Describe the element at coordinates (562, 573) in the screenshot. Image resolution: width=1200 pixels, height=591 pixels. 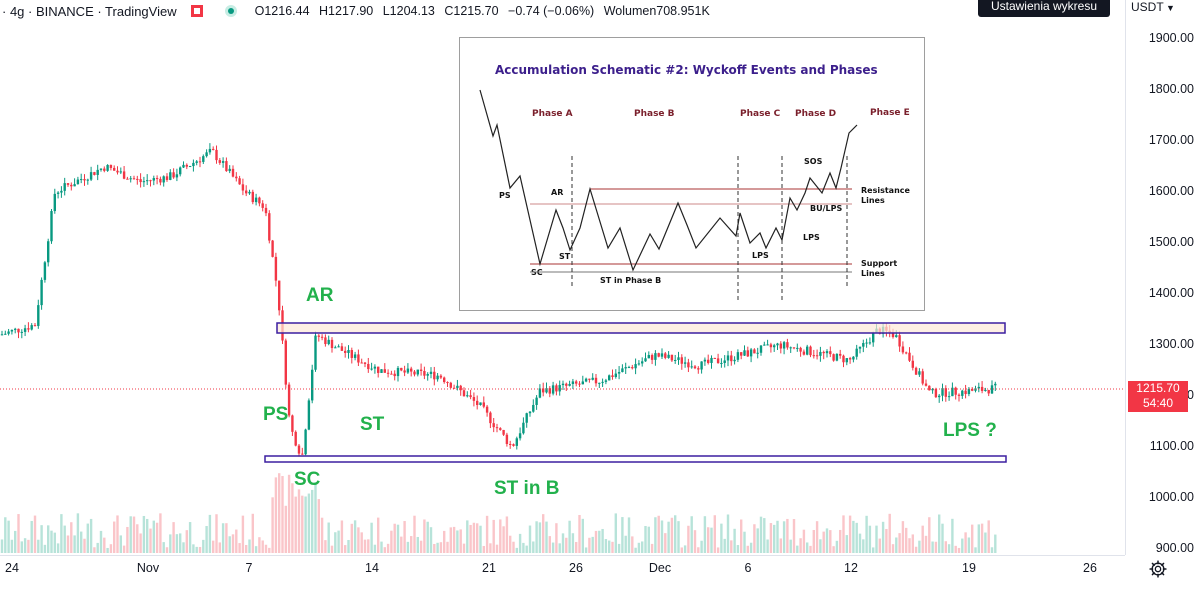
I see `time-axis` at that location.